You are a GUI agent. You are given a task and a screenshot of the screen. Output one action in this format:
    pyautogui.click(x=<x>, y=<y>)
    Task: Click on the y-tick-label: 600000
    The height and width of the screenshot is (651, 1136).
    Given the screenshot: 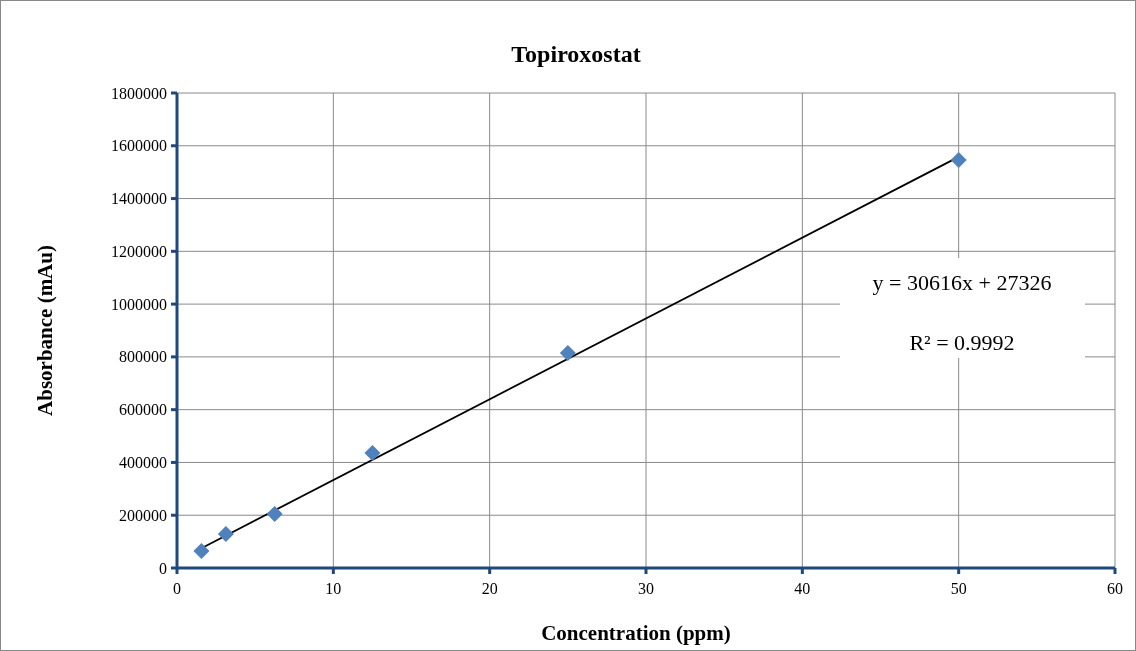 What is the action you would take?
    pyautogui.click(x=143, y=410)
    